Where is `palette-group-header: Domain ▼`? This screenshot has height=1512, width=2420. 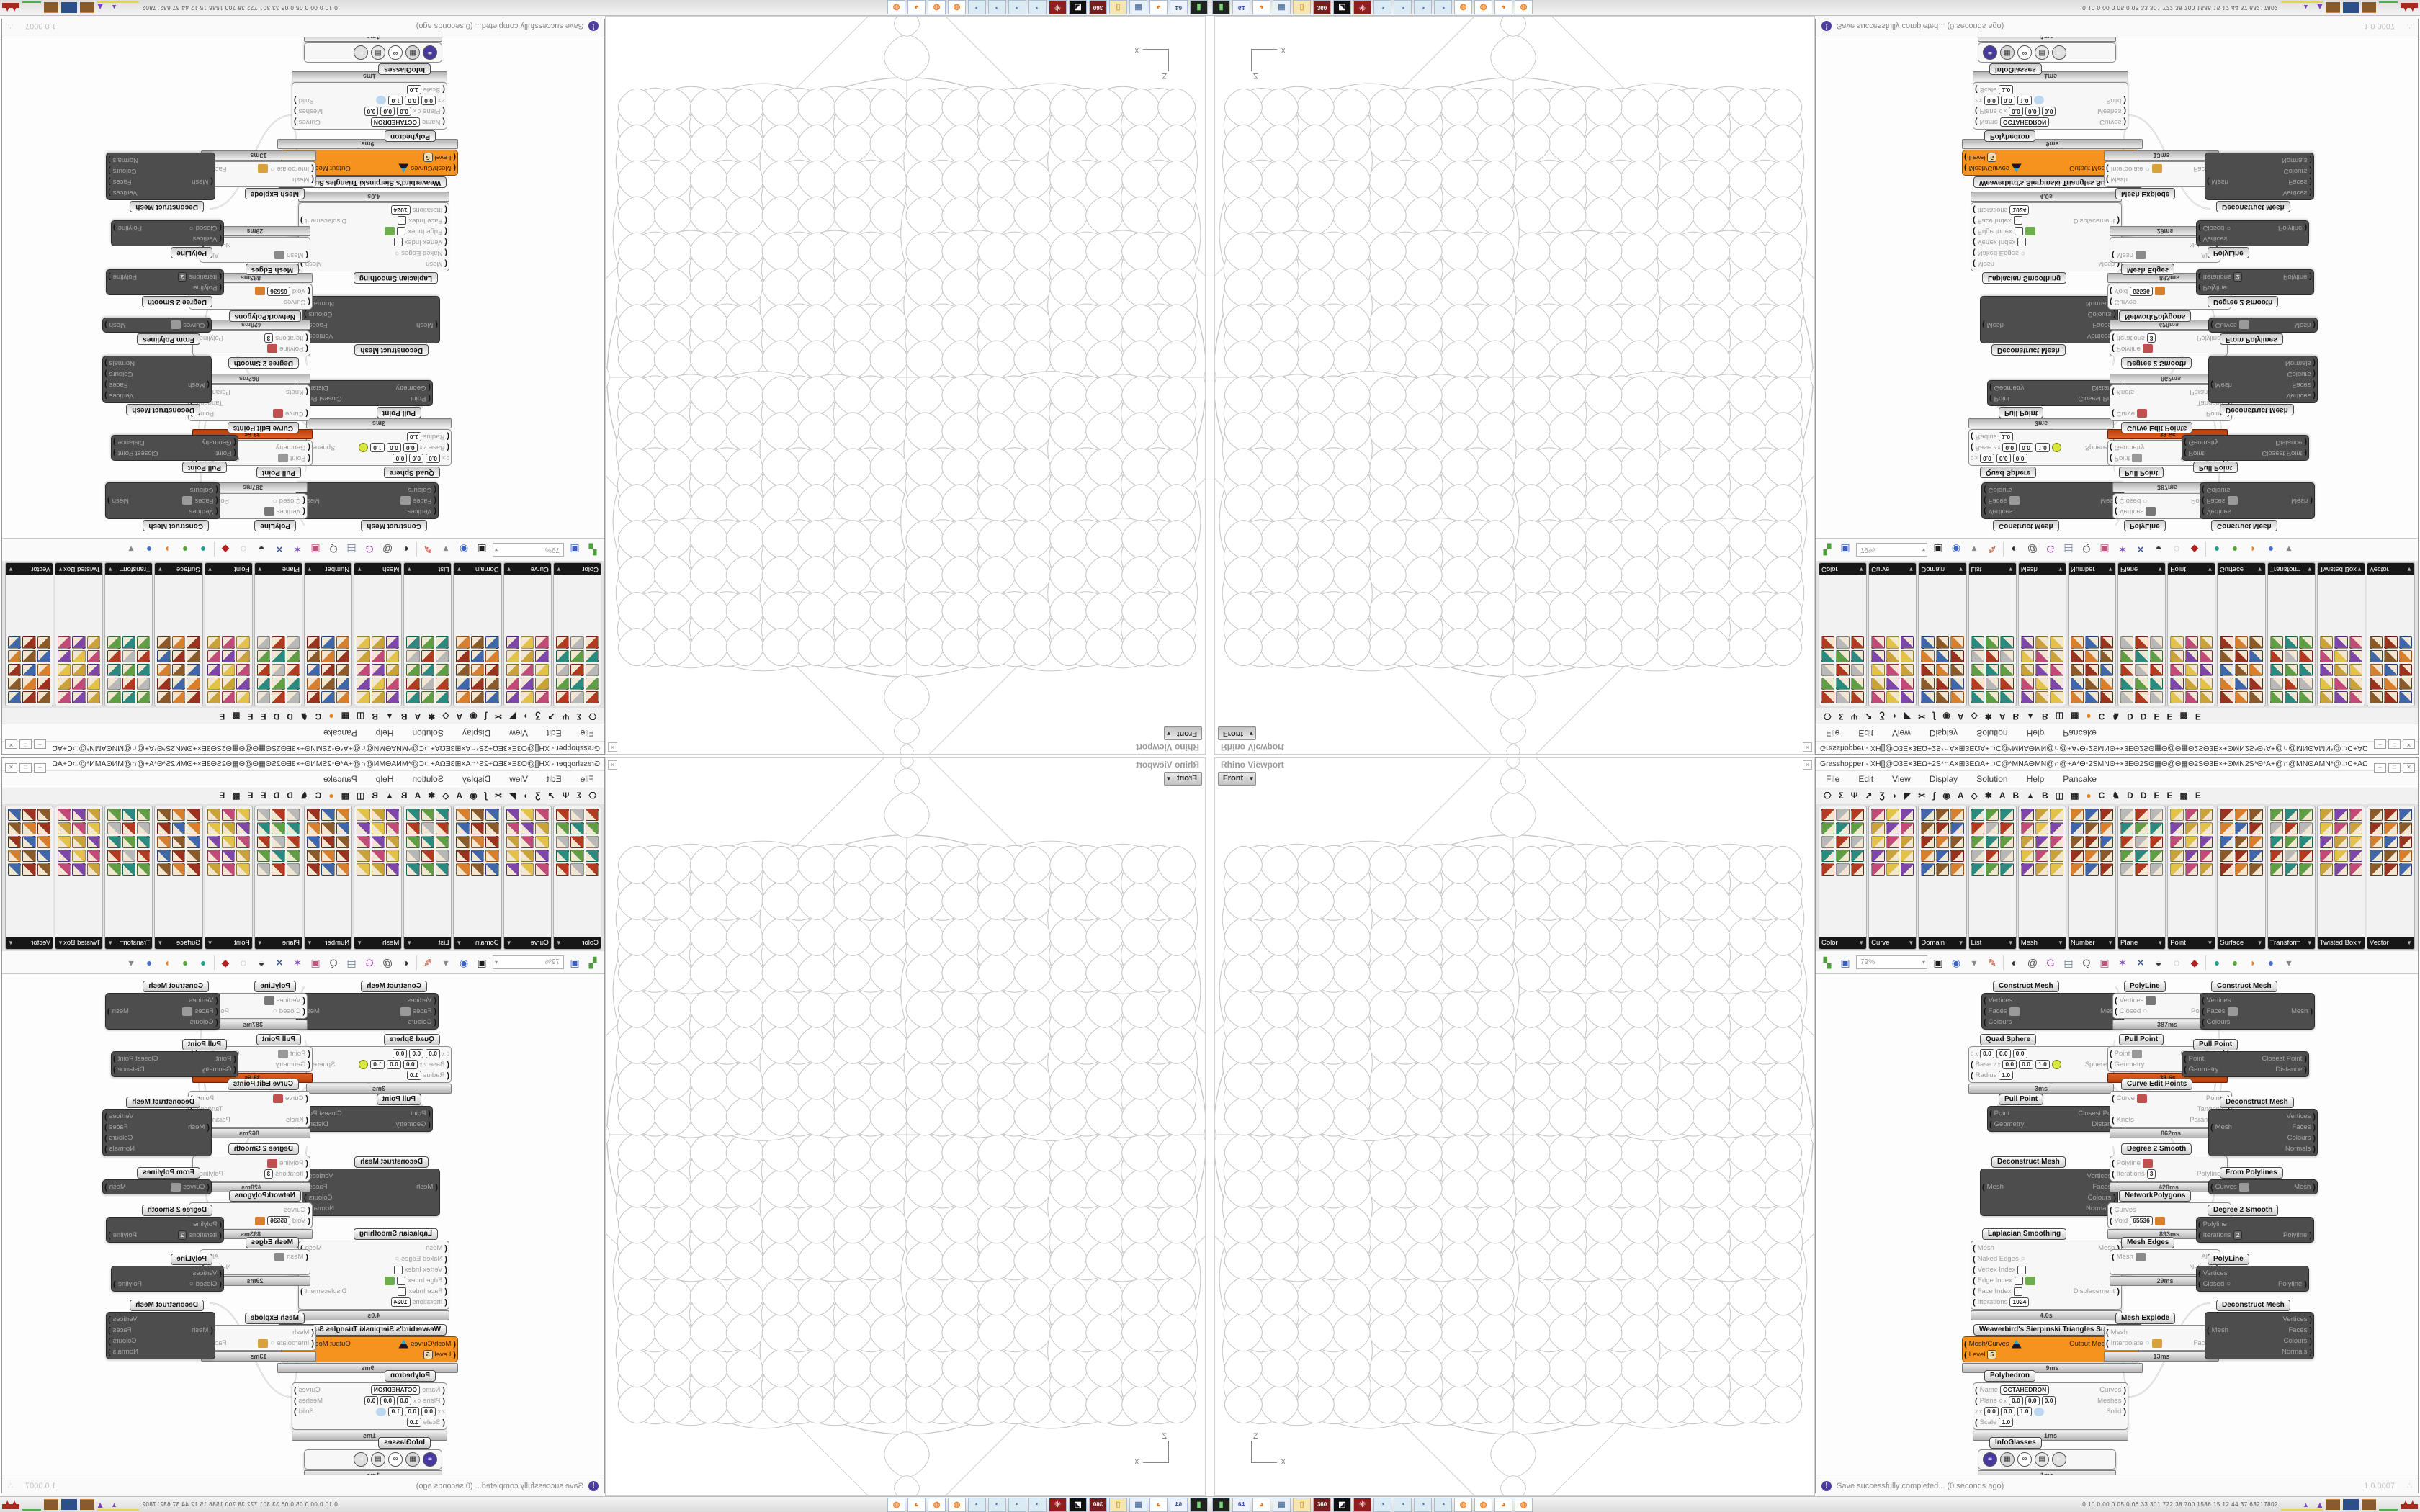 palette-group-header: Domain ▼ is located at coordinates (477, 569).